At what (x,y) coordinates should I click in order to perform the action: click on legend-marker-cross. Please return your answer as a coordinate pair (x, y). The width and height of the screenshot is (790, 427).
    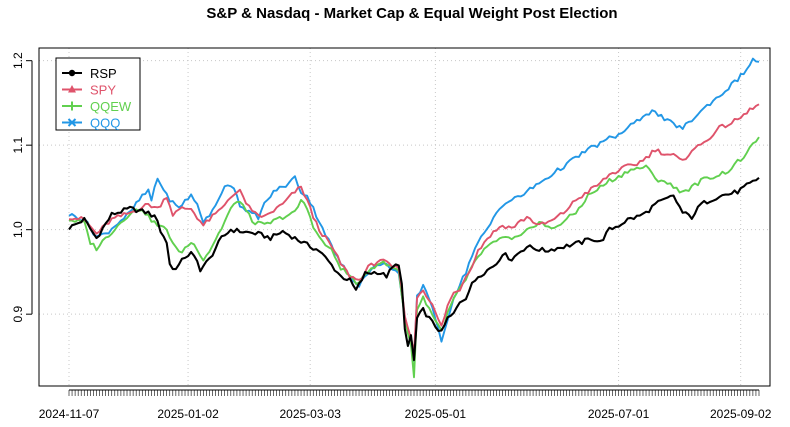
    Looking at the image, I should click on (72, 122).